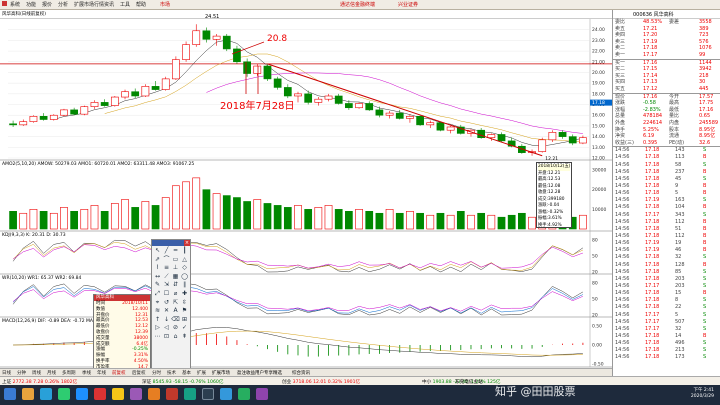 The height and width of the screenshot is (405, 720). I want to click on drawing-tool-icon: ⊞, so click(184, 319).